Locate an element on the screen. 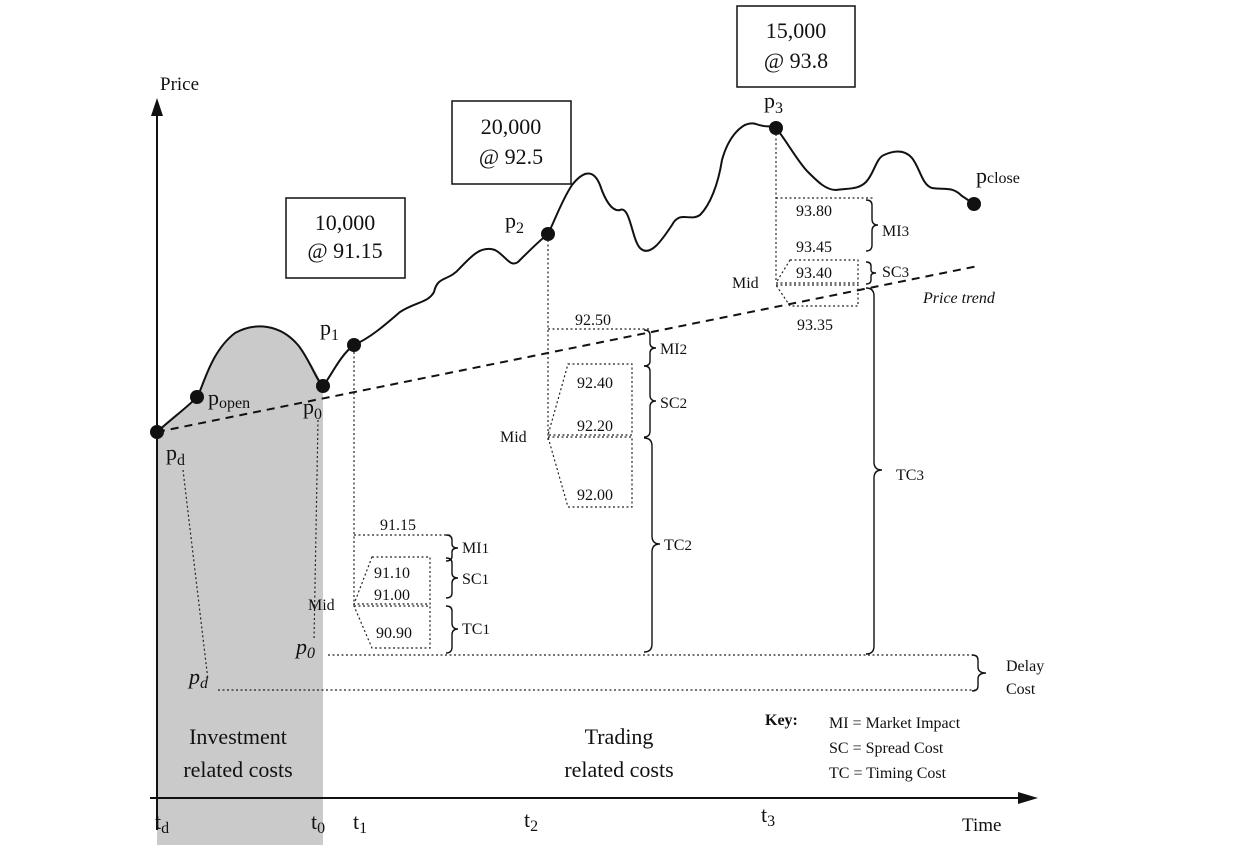  label-mi3: MI3 is located at coordinates (895, 231).